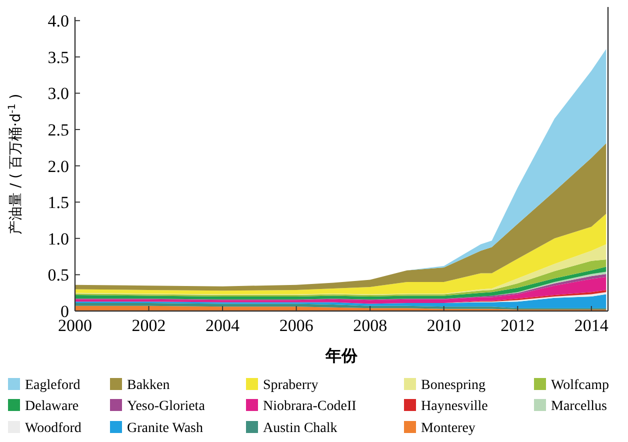 The image size is (628, 442). What do you see at coordinates (58, 202) in the screenshot?
I see `y-tick-label: 1.5` at bounding box center [58, 202].